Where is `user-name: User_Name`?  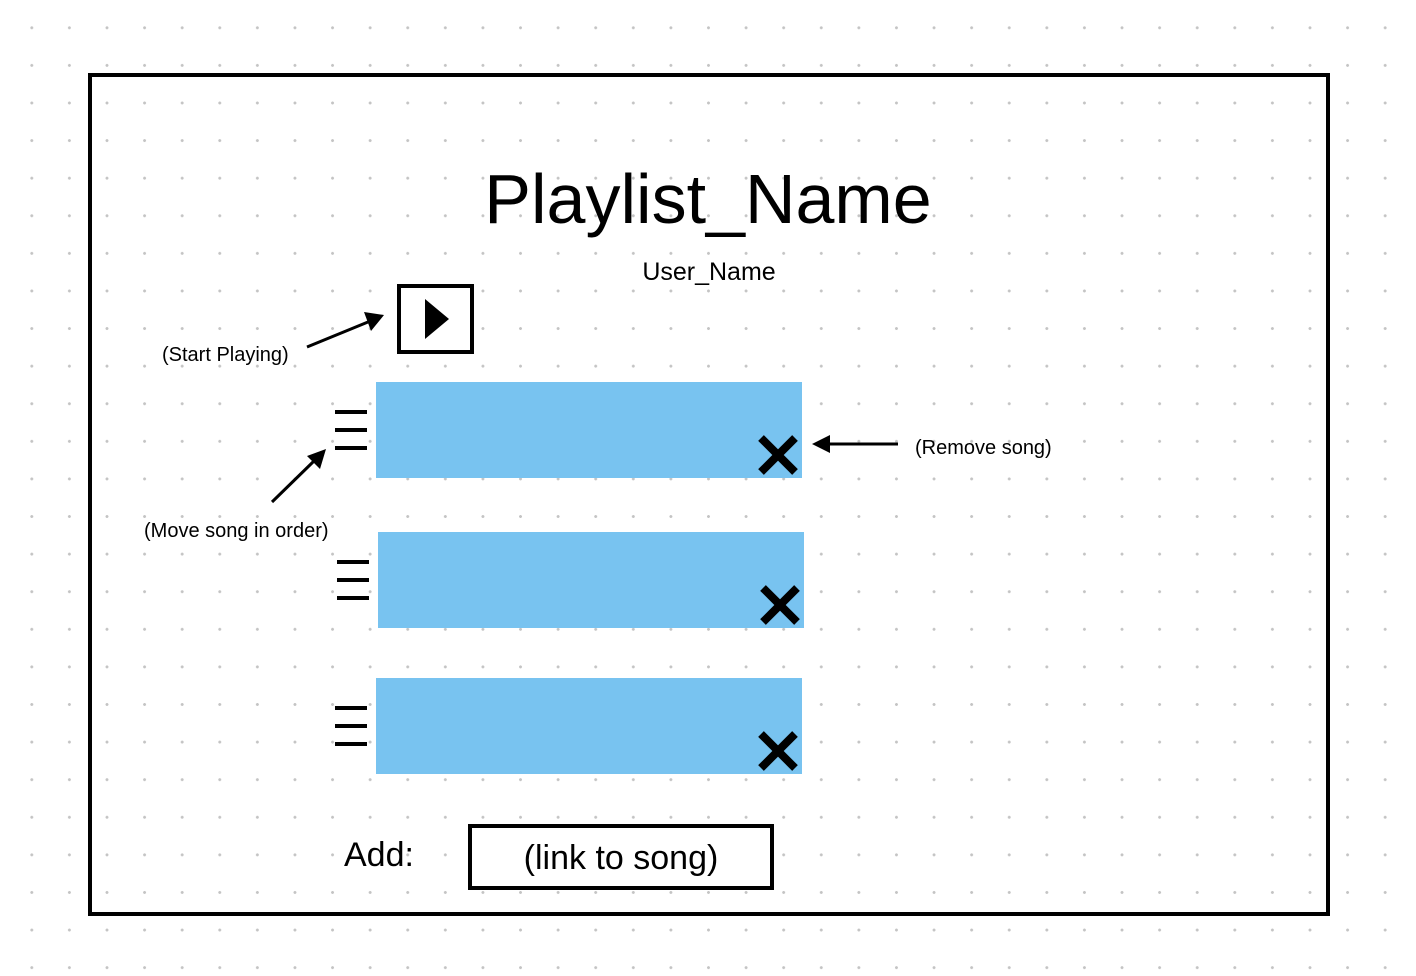 user-name: User_Name is located at coordinates (709, 272).